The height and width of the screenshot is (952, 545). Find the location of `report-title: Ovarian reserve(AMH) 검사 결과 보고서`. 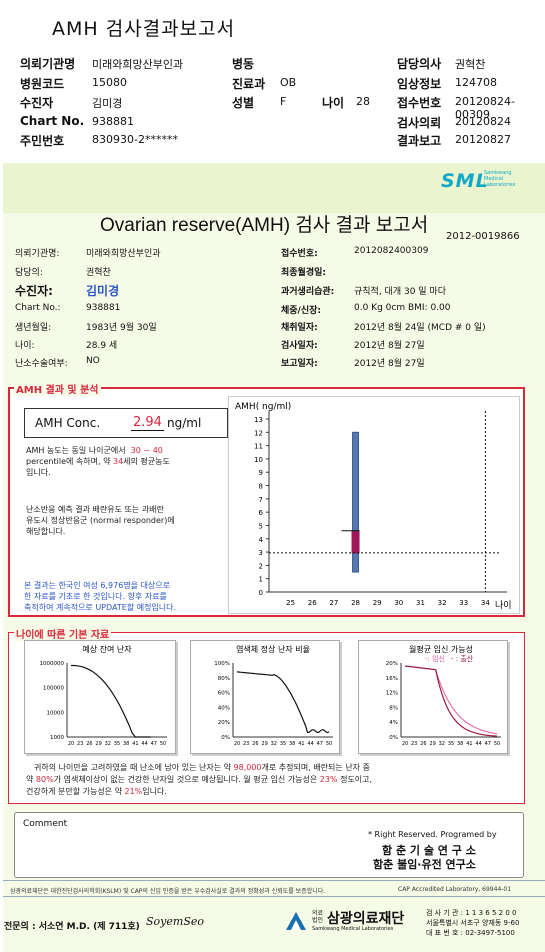

report-title: Ovarian reserve(AMH) 검사 결과 보고서 is located at coordinates (264, 225).